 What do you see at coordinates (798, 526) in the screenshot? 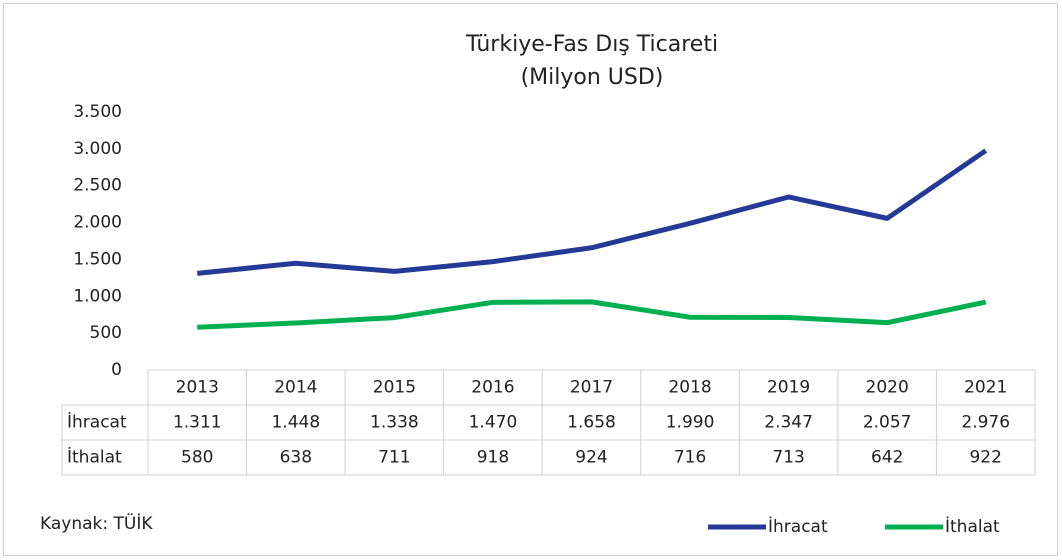
I see `legend-label: İhracat` at bounding box center [798, 526].